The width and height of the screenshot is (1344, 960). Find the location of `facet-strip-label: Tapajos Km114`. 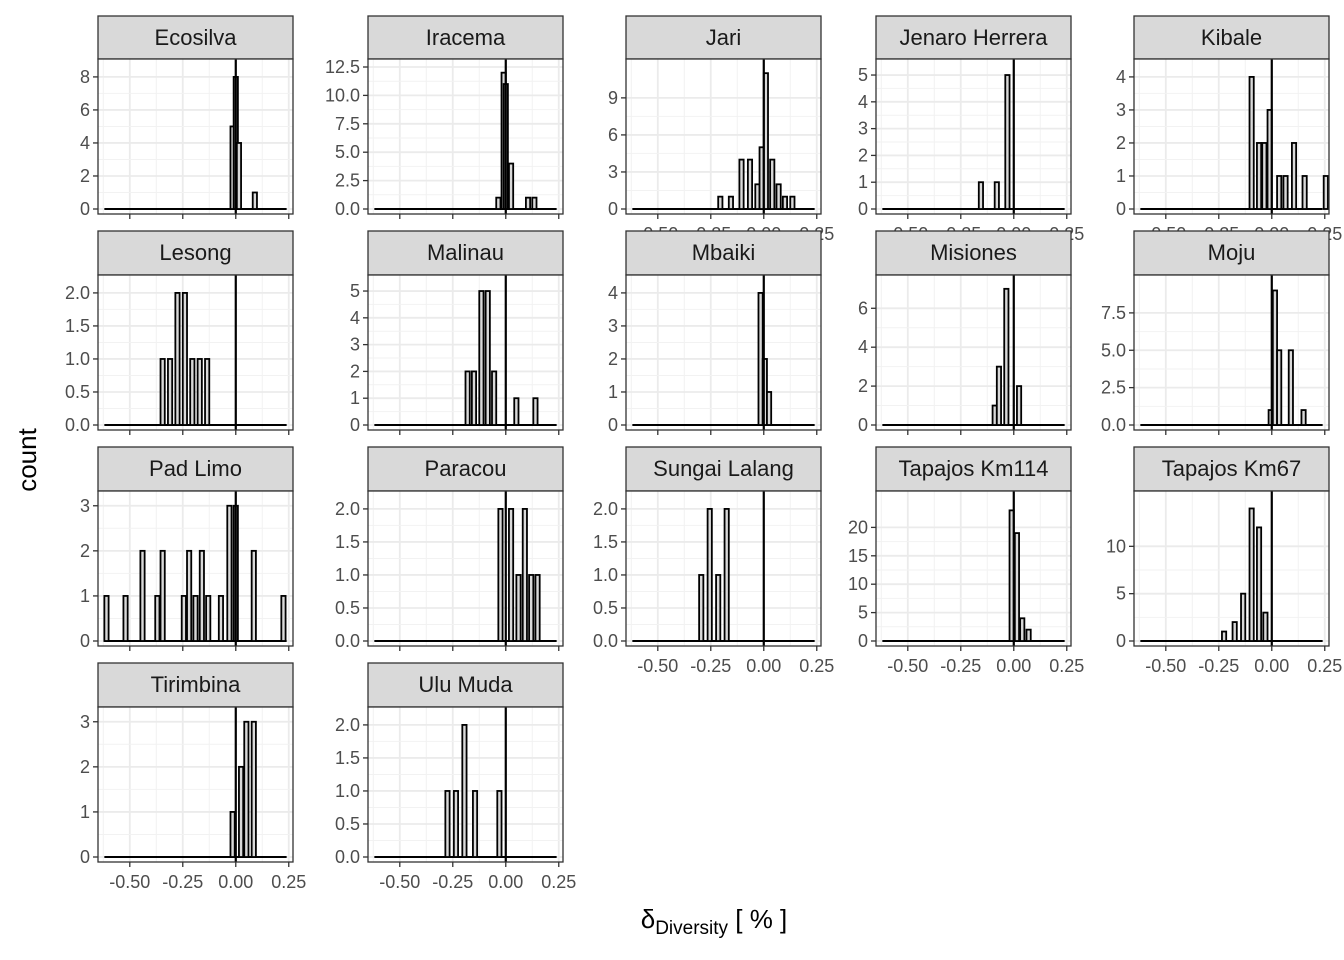

facet-strip-label: Tapajos Km114 is located at coordinates (973, 468).